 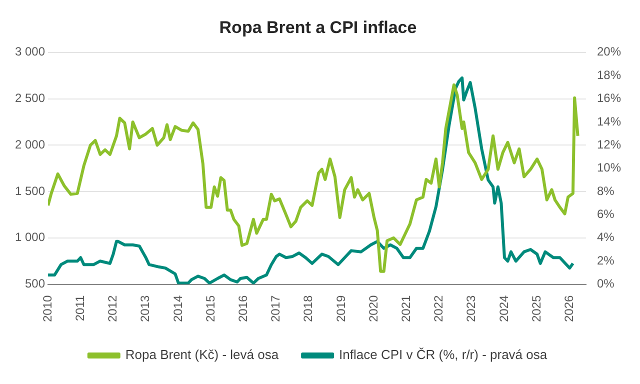 What do you see at coordinates (308, 308) in the screenshot?
I see `x-tick-label: 2018` at bounding box center [308, 308].